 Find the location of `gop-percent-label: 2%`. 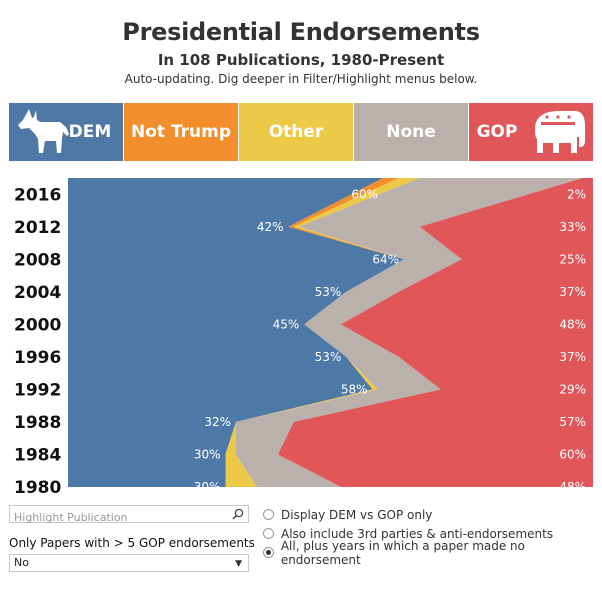

gop-percent-label: 2% is located at coordinates (576, 194).